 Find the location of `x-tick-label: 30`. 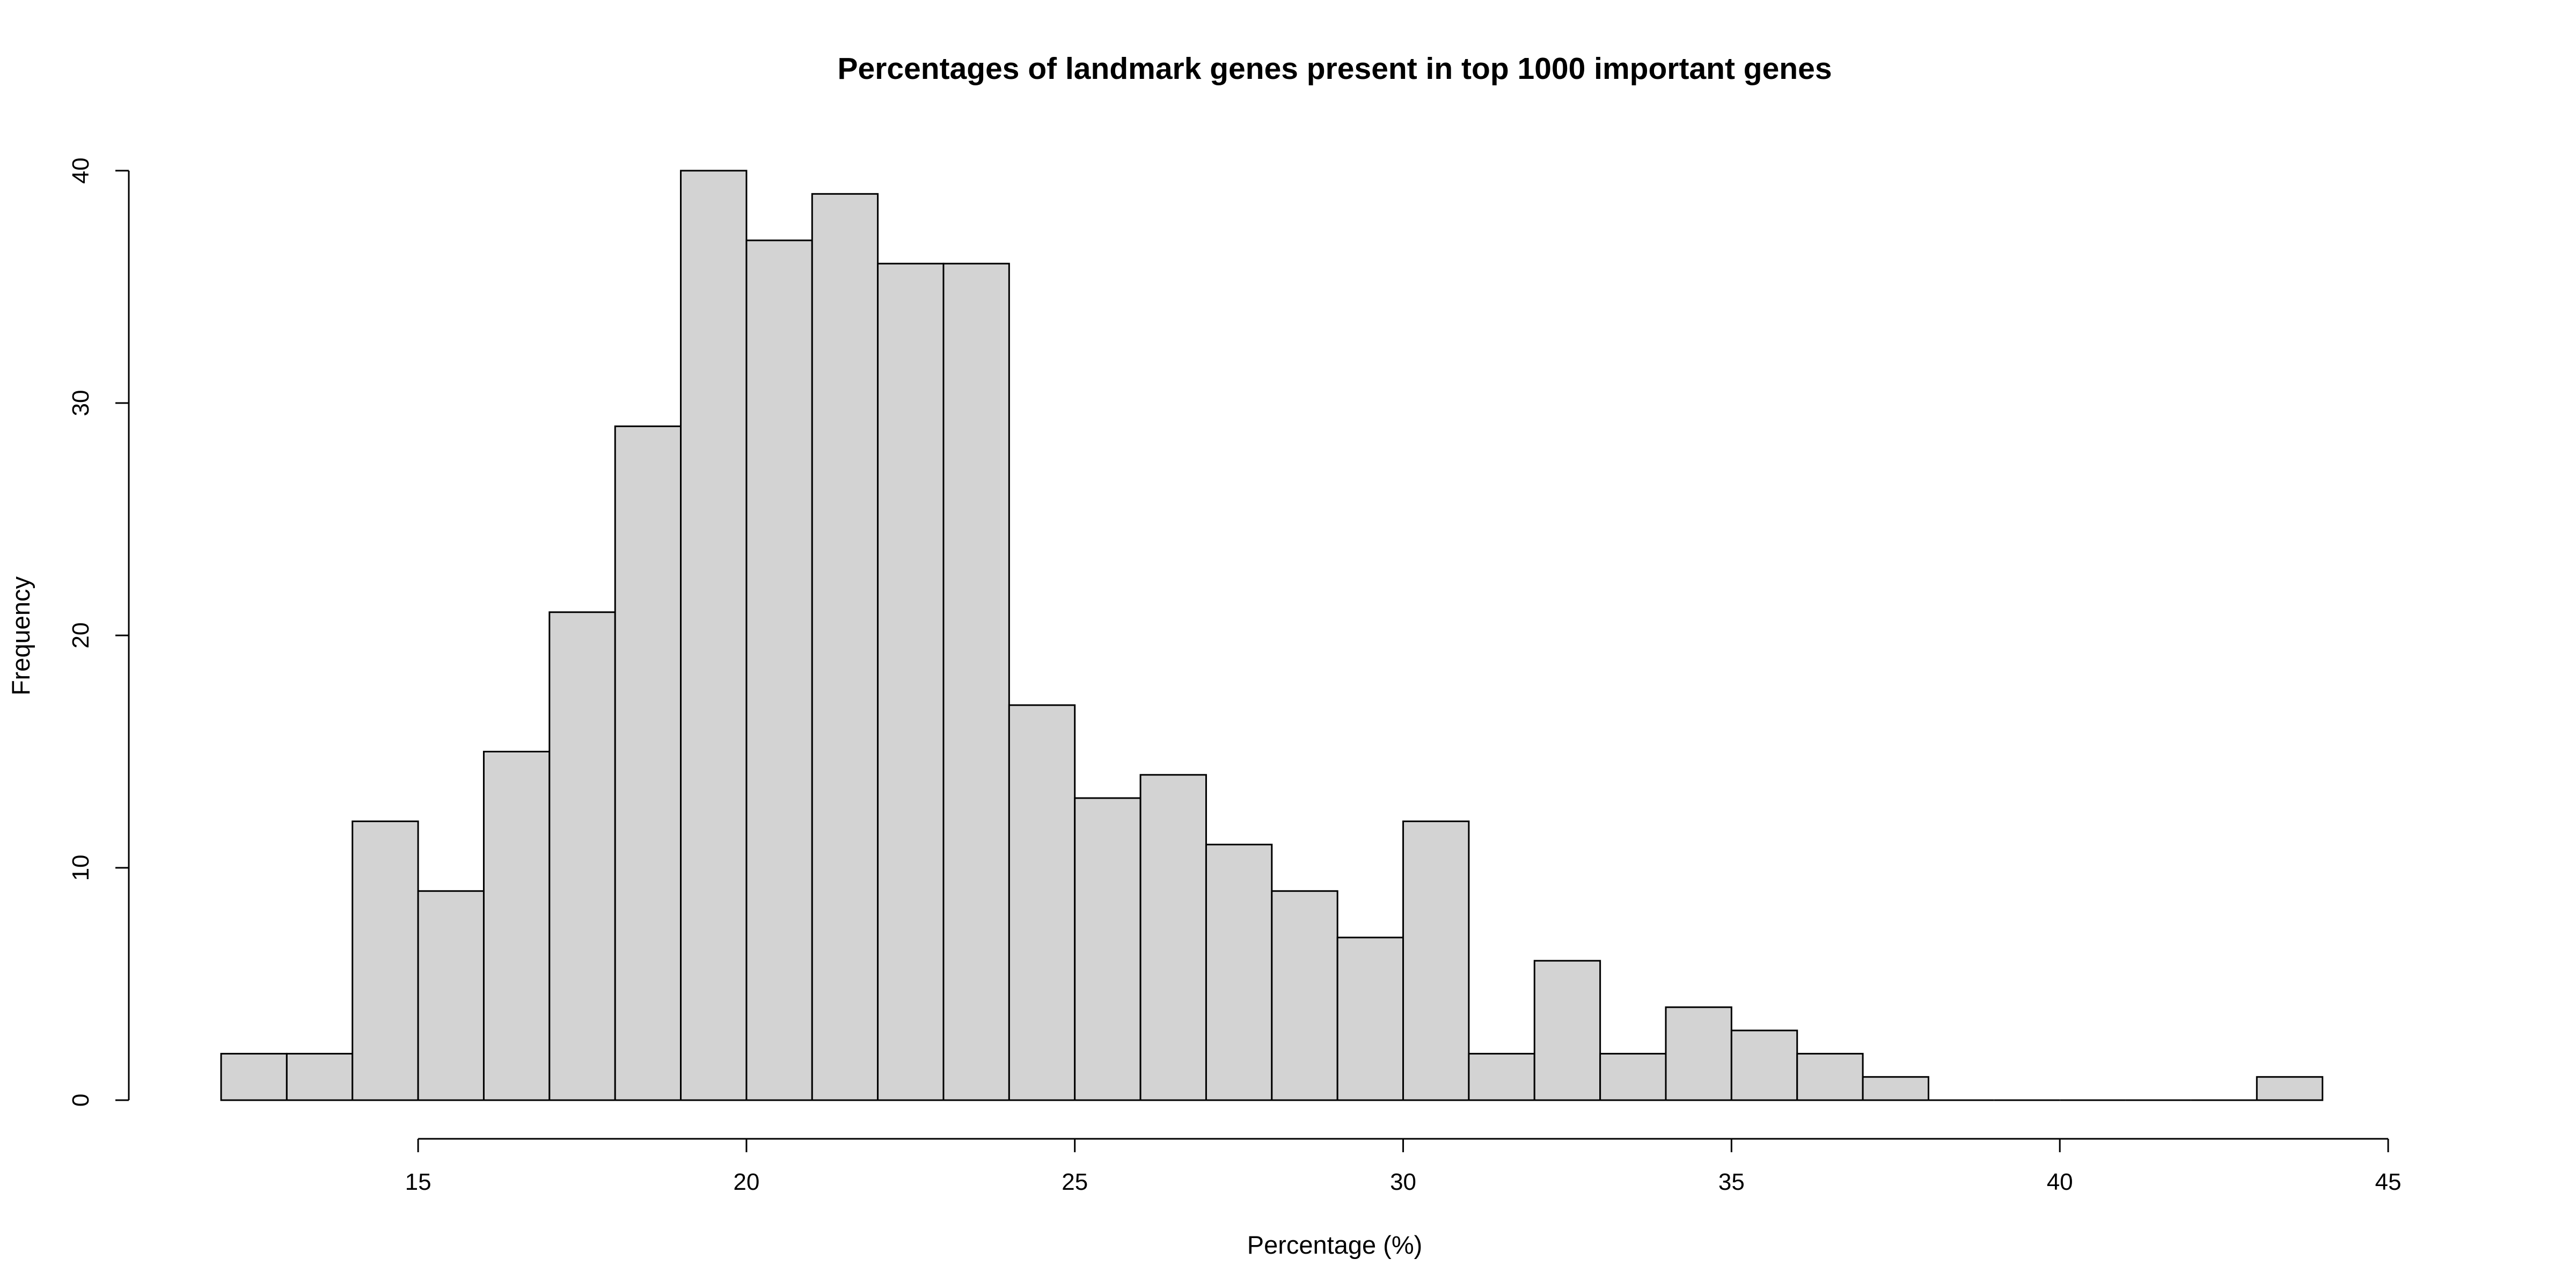

x-tick-label: 30 is located at coordinates (1403, 1182).